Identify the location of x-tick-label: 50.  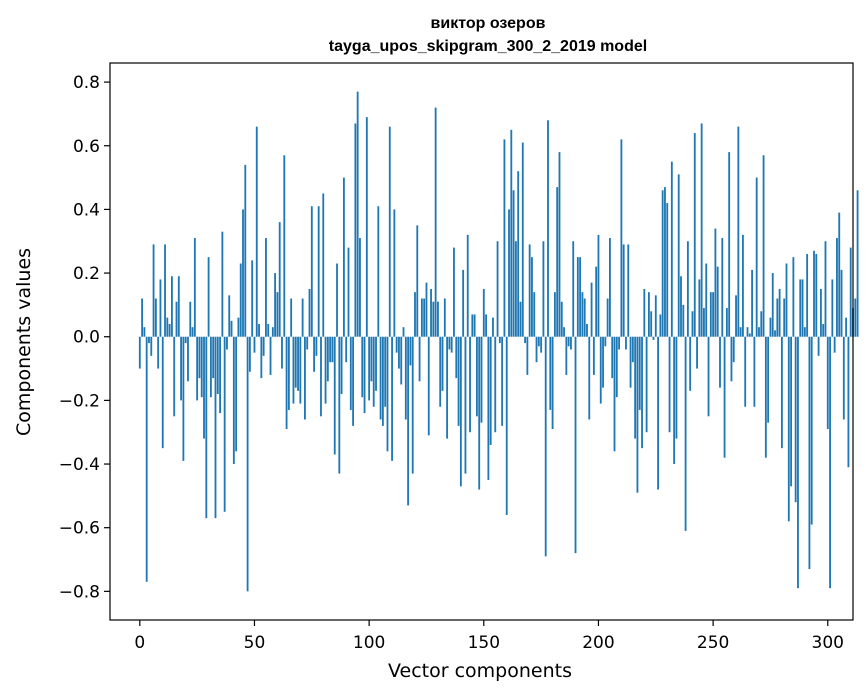
(255, 643).